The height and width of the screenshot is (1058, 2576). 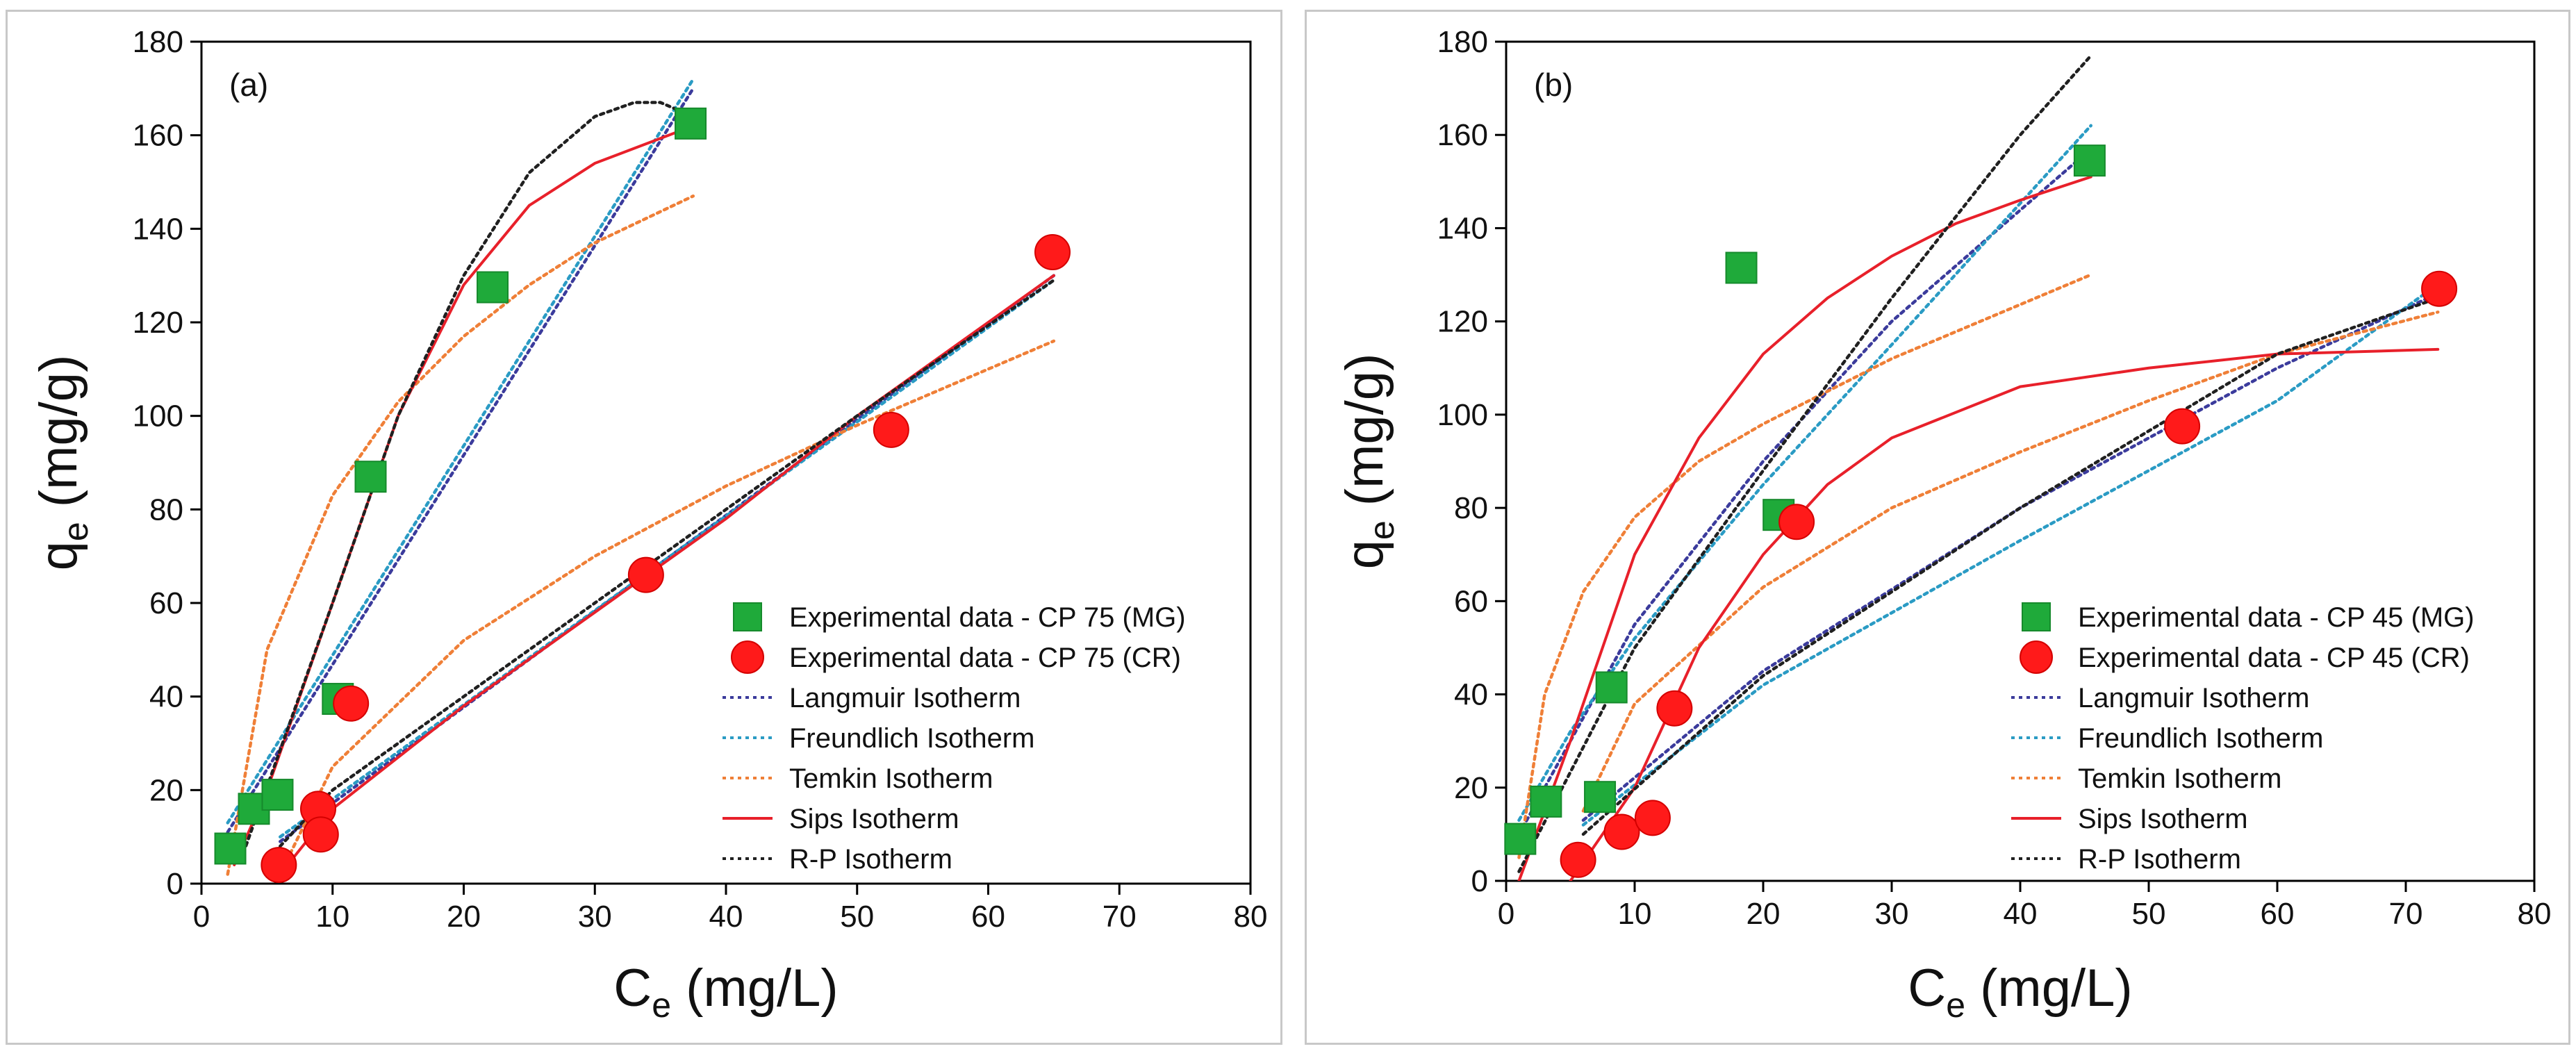 I want to click on panel-b-y-tick-label: 40, so click(x=1471, y=695).